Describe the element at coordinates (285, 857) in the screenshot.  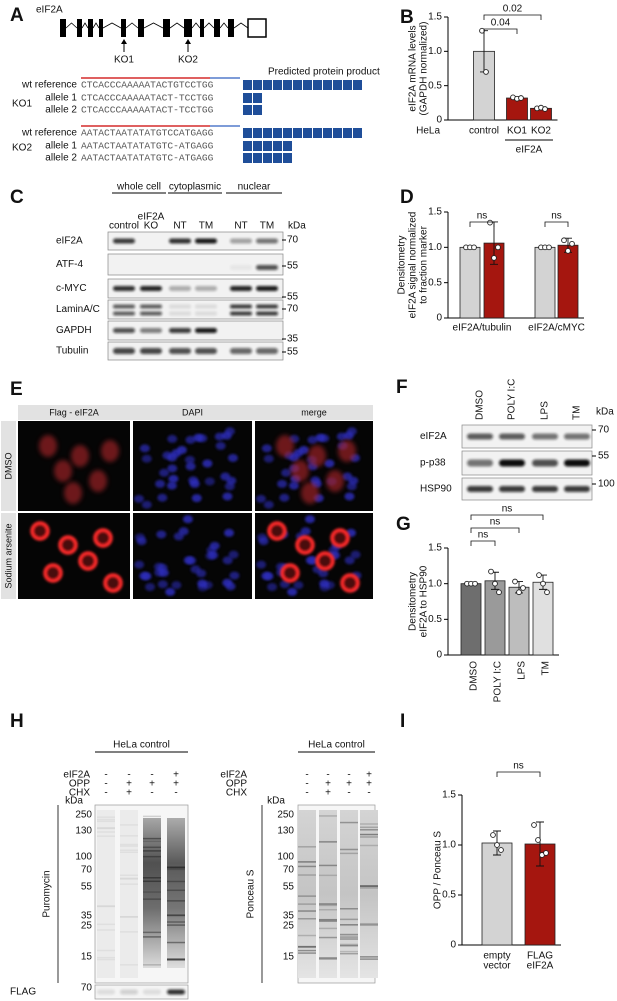
I see `mw-marker: 100` at that location.